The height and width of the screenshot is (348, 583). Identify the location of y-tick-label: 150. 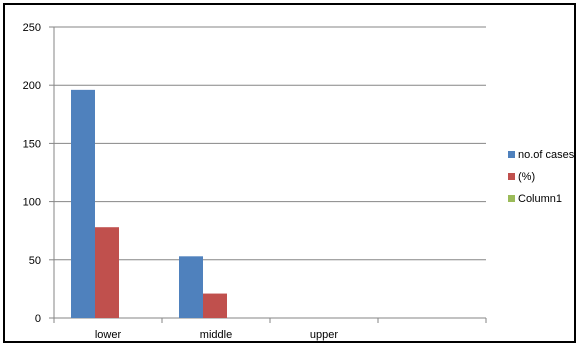
(32, 144).